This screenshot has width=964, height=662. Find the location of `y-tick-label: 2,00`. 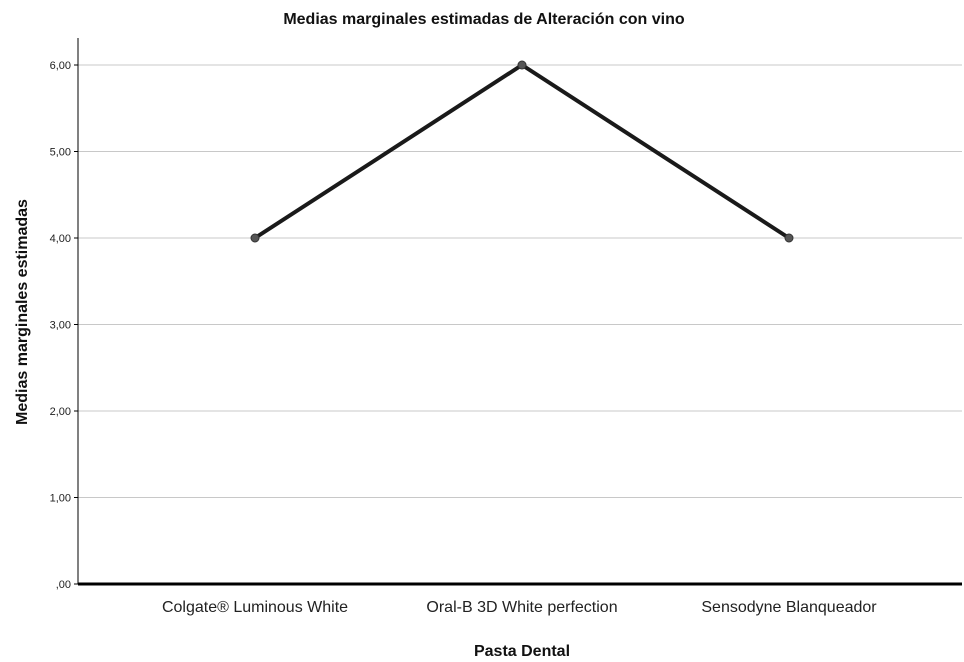

y-tick-label: 2,00 is located at coordinates (60, 412).